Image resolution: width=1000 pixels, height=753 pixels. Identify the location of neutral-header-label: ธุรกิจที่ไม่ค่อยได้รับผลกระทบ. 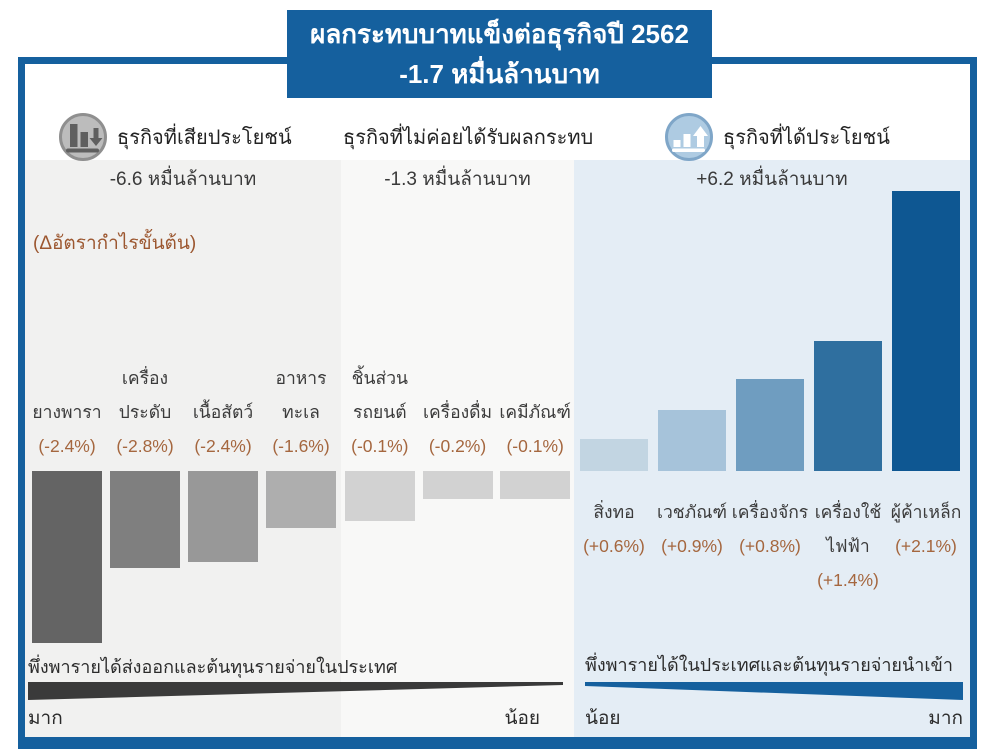
(468, 138).